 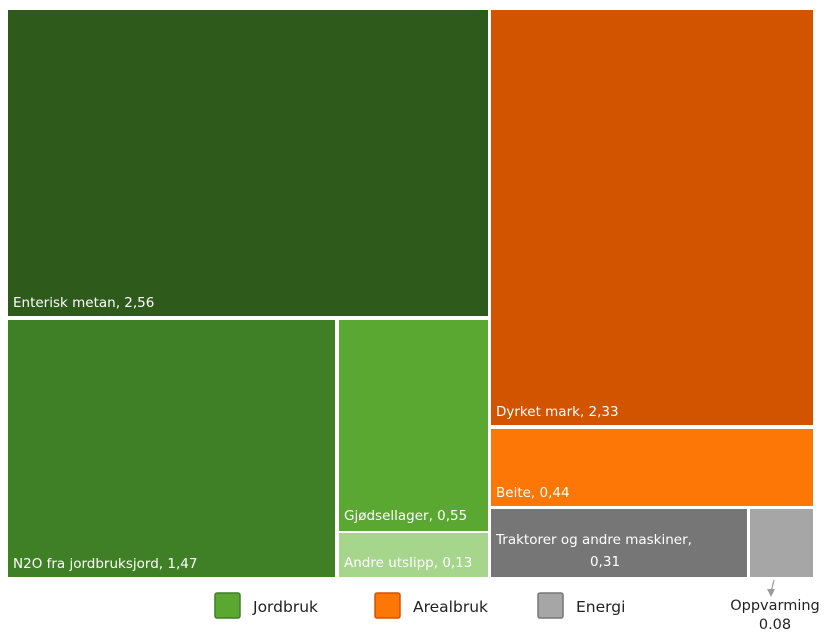 I want to click on tile-label-gjodsellager: Gjødsellager, 0,55, so click(x=405, y=516).